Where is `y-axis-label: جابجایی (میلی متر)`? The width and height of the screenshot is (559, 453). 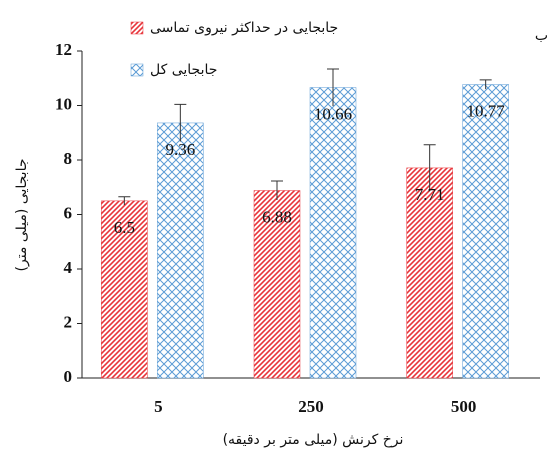 y-axis-label: جابجایی (میلی متر) is located at coordinates (22, 215).